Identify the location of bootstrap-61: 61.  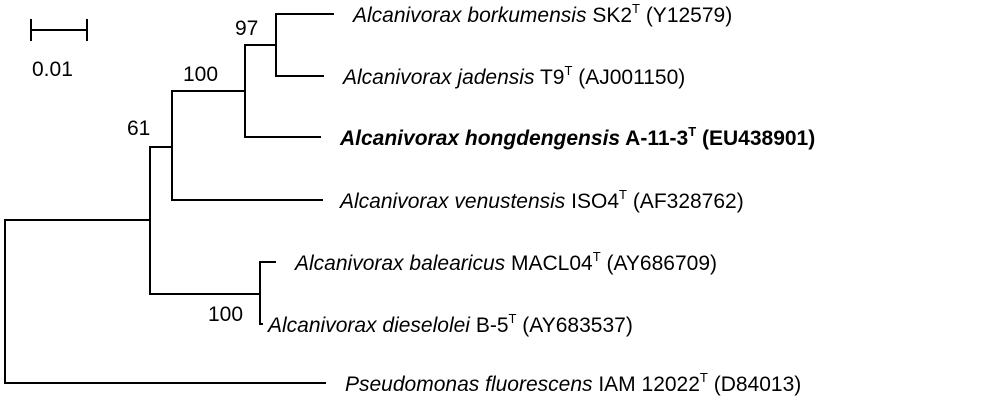
(138, 128).